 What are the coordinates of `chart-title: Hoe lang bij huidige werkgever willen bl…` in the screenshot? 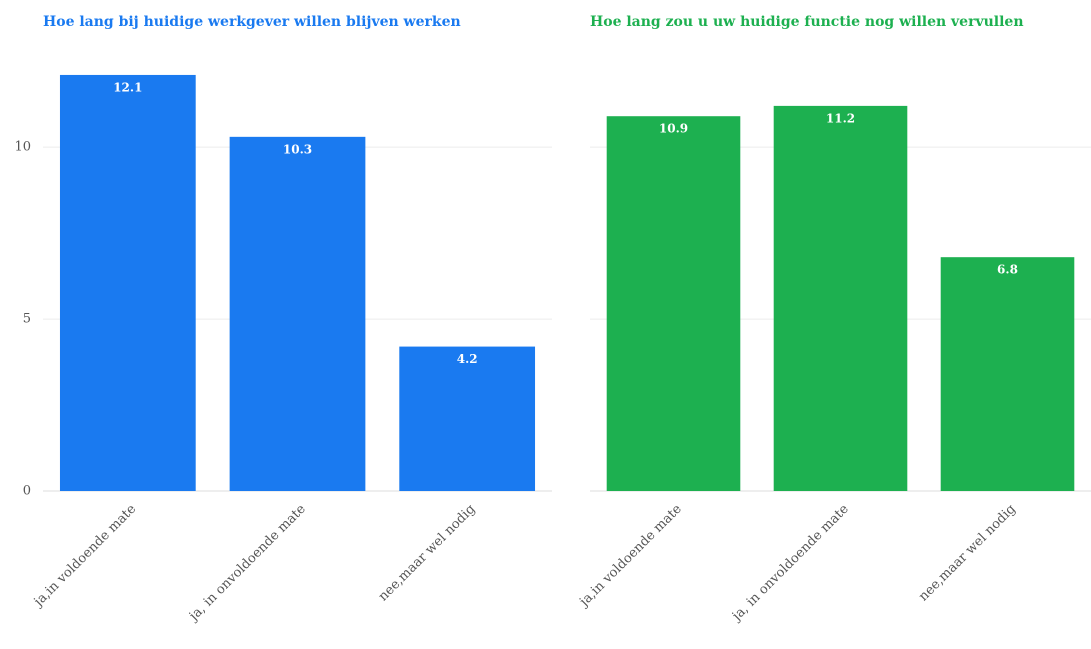 It's located at (252, 22).